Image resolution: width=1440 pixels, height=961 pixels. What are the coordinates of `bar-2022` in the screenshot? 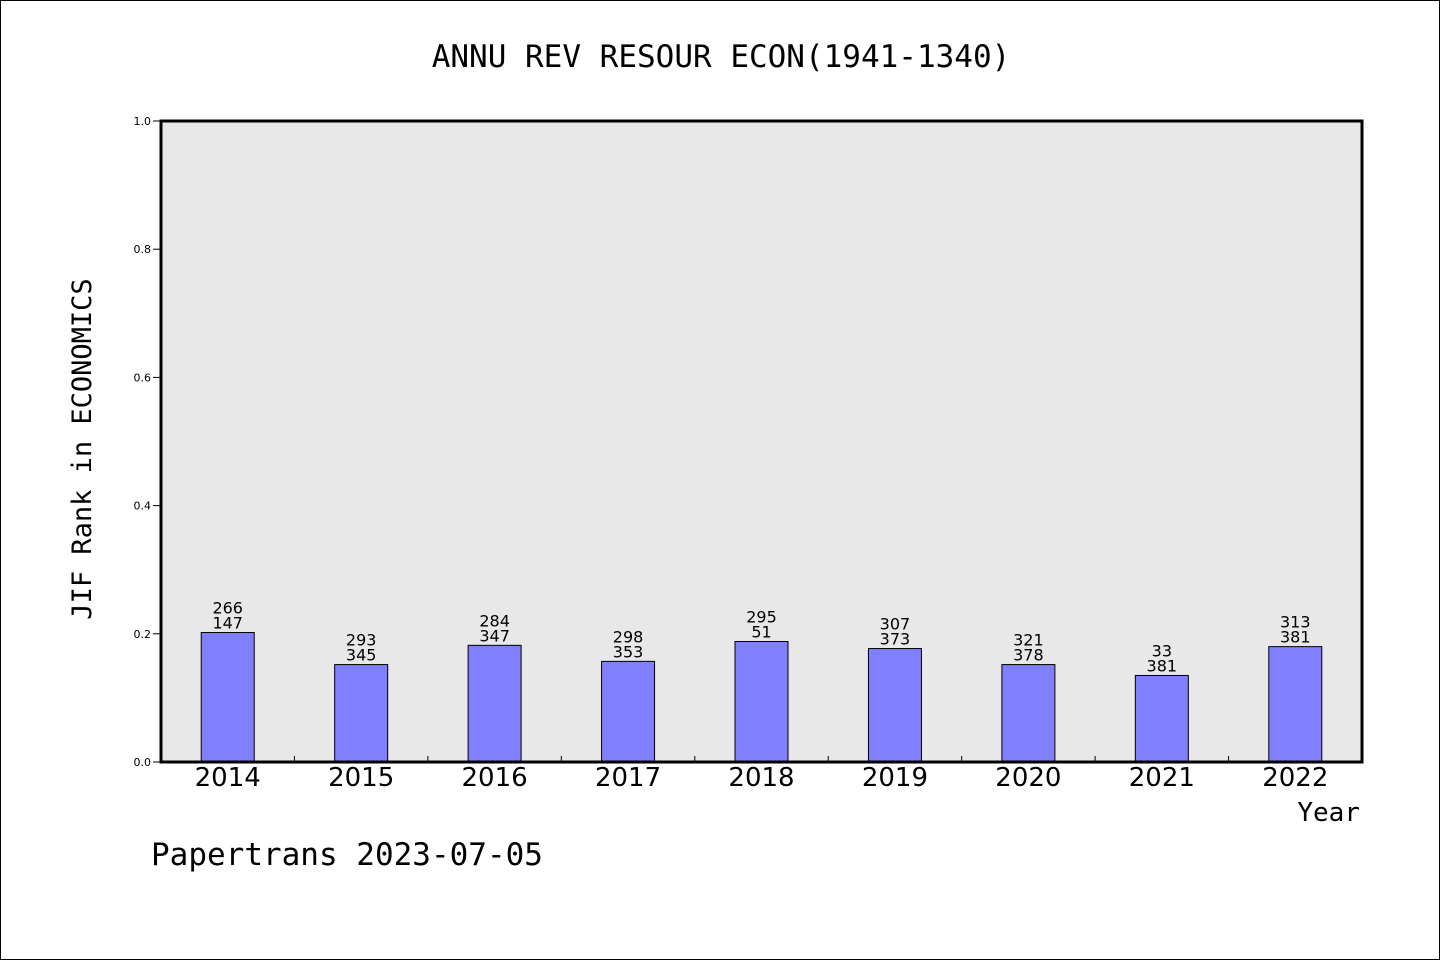 It's located at (1295, 704).